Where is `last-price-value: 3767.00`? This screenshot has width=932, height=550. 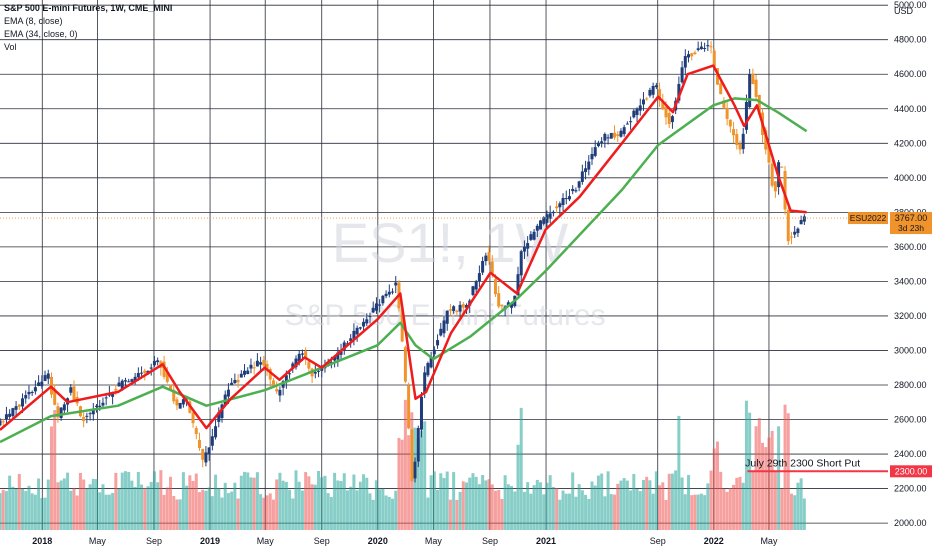
last-price-value: 3767.00 is located at coordinates (911, 218).